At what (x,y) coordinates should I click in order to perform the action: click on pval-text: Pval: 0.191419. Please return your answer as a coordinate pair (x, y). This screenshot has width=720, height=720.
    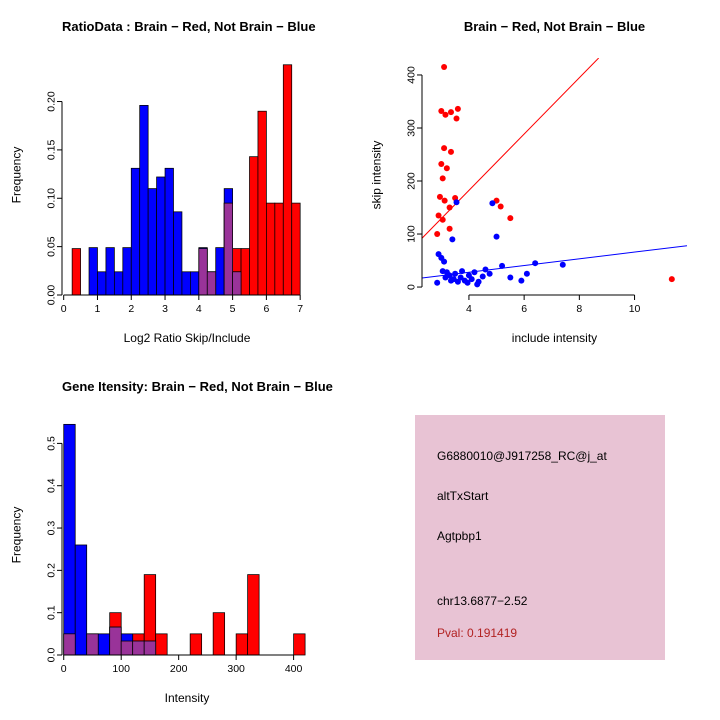
    Looking at the image, I should click on (477, 633).